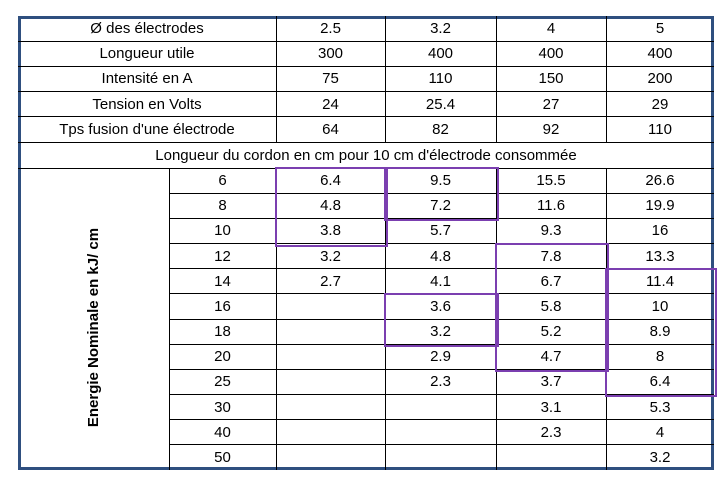  Describe the element at coordinates (222, 407) in the screenshot. I see `energy-value: 30` at that location.